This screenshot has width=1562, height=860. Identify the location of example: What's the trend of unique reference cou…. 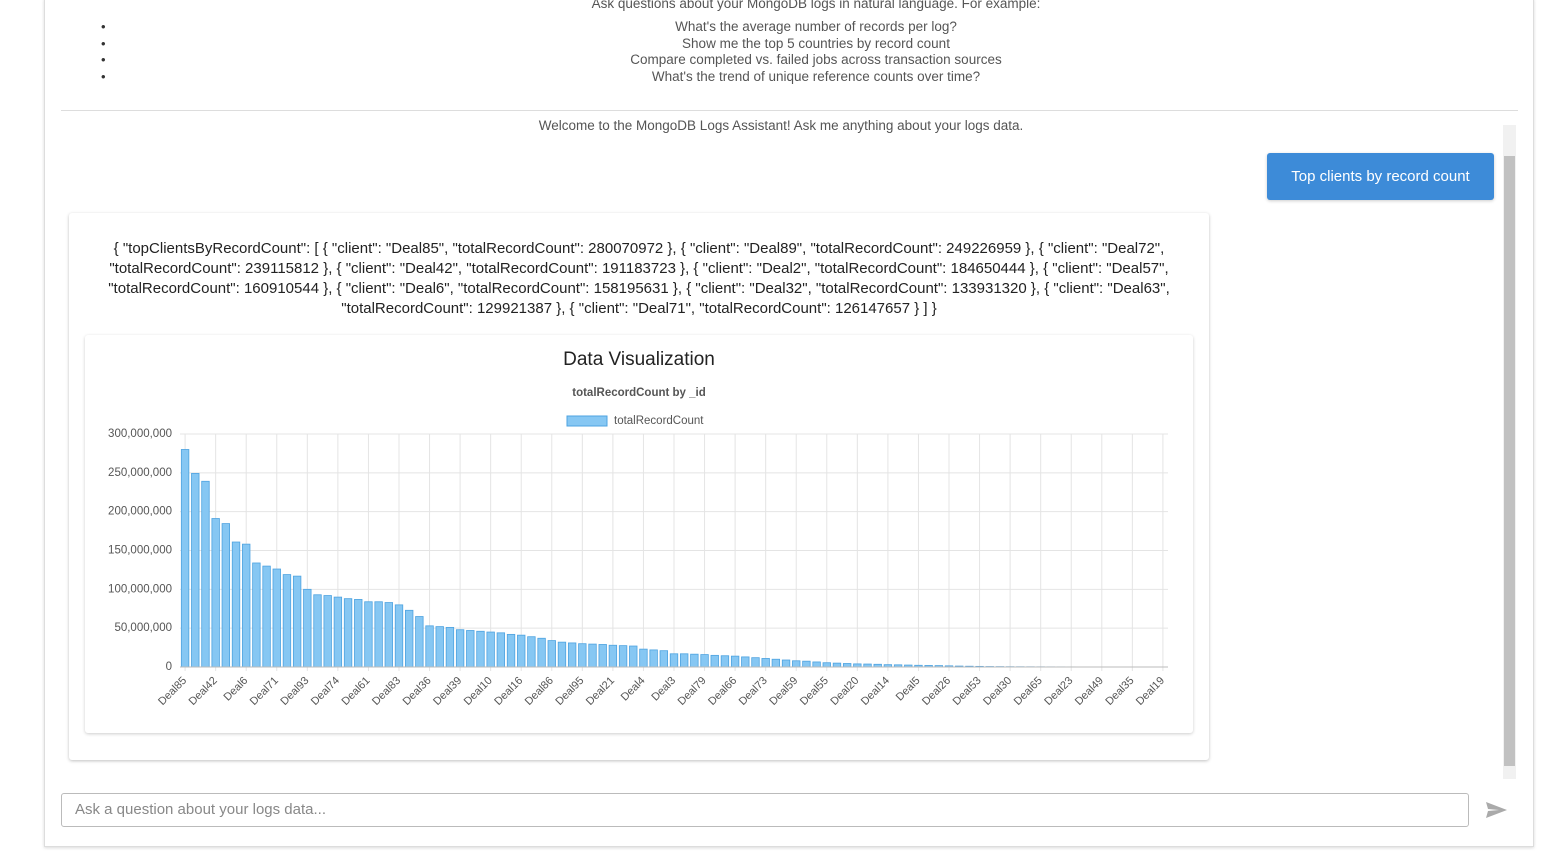
(816, 76).